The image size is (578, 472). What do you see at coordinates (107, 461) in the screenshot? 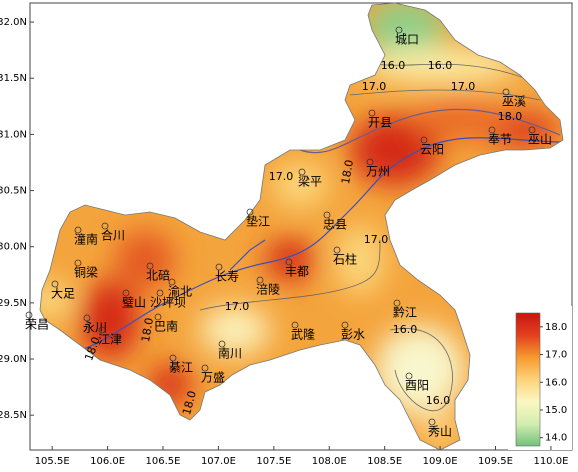
I see `x-tick-label: 106.0E` at bounding box center [107, 461].